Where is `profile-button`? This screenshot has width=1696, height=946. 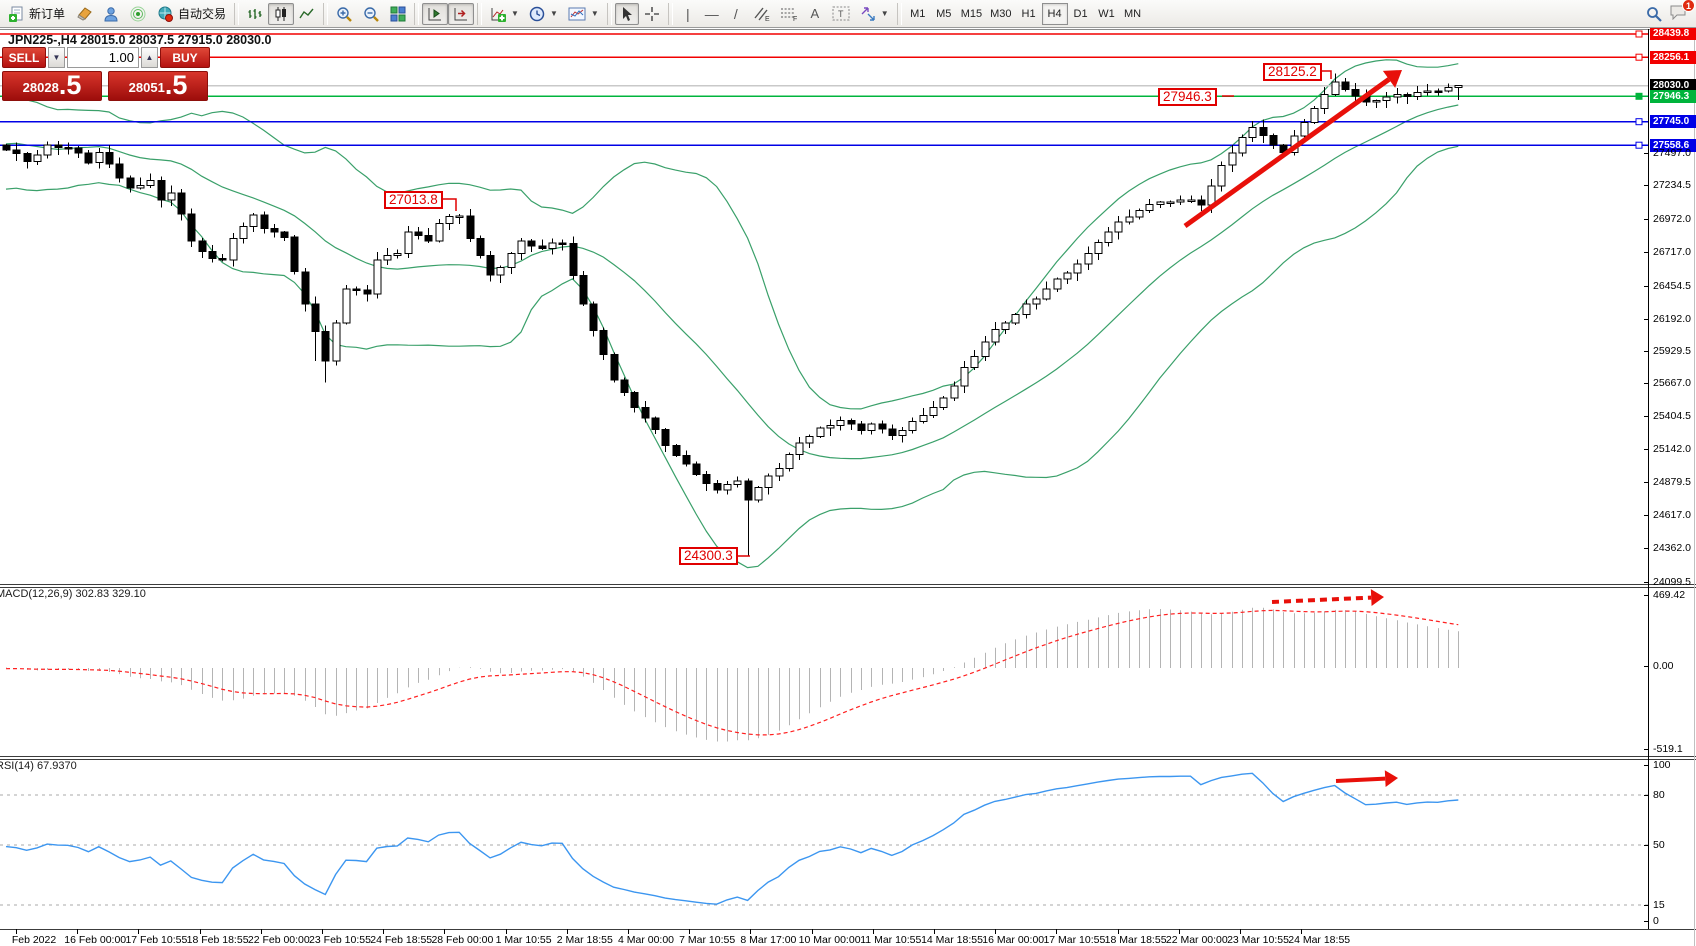
profile-button is located at coordinates (111, 14).